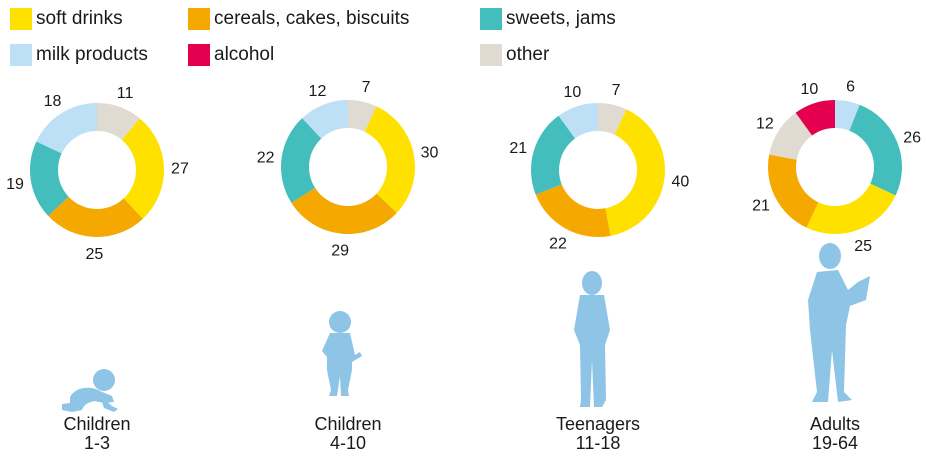 This screenshot has width=926, height=462. What do you see at coordinates (835, 443) in the screenshot?
I see `group-label-line2: 19-64` at bounding box center [835, 443].